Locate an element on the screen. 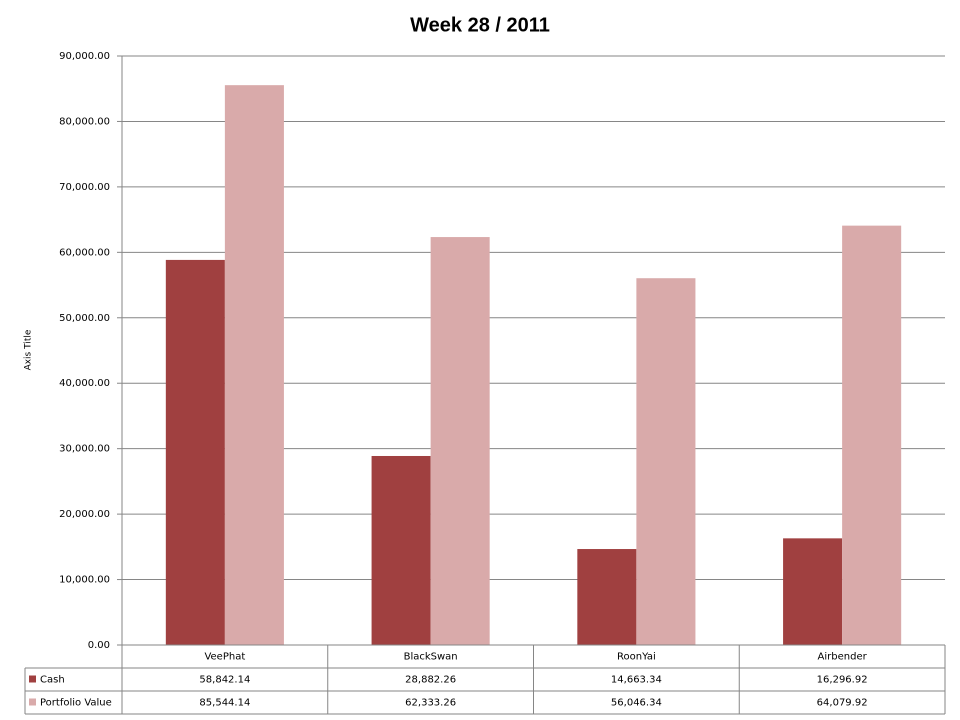 The image size is (960, 720). legend-label: Cash is located at coordinates (52, 680).